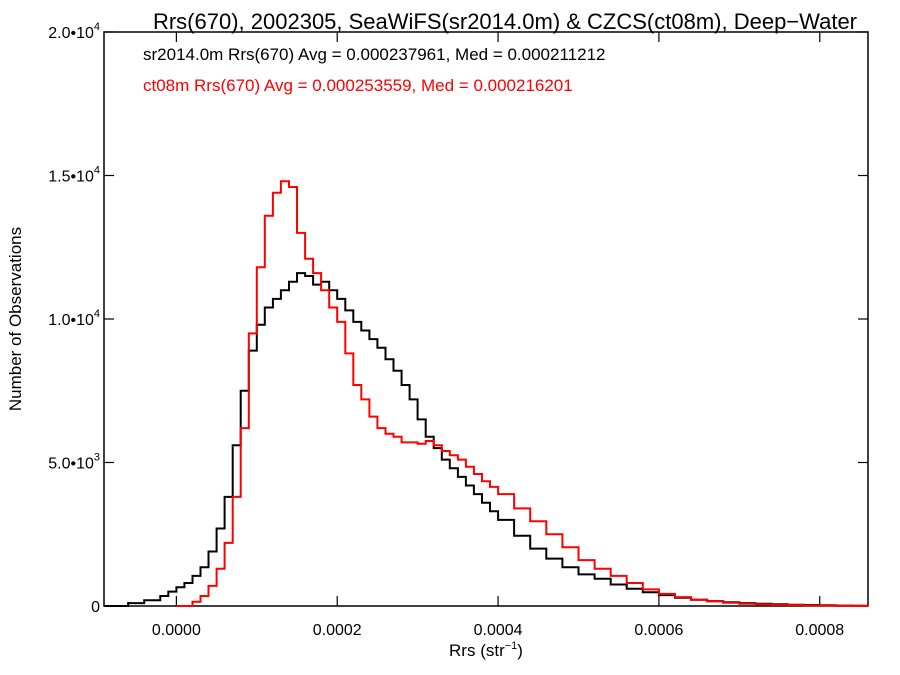 This screenshot has height=675, width=900. I want to click on y-tick-label-sup: 3, so click(97, 458).